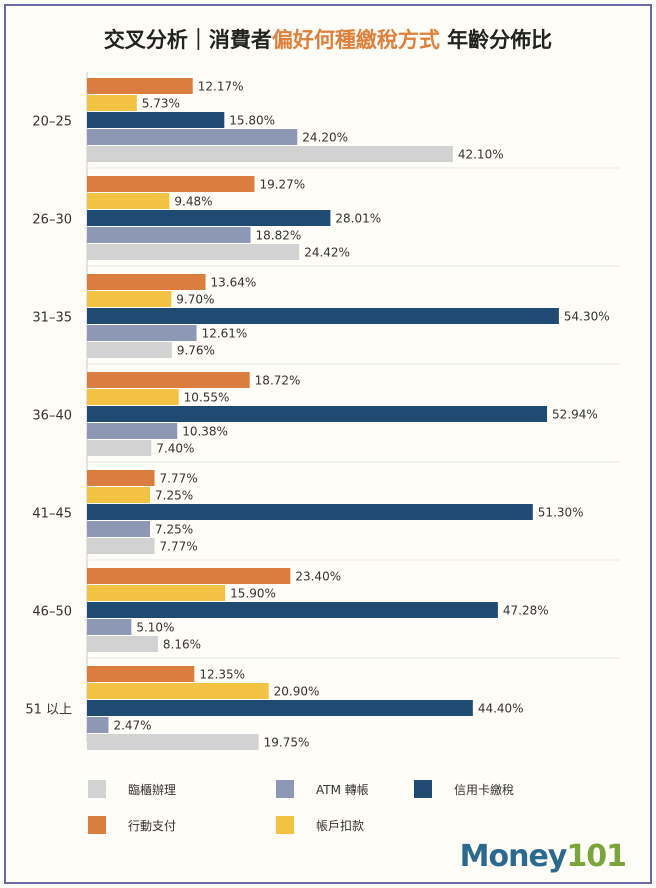 The height and width of the screenshot is (888, 656). I want to click on category-label: 26–30, so click(52, 220).